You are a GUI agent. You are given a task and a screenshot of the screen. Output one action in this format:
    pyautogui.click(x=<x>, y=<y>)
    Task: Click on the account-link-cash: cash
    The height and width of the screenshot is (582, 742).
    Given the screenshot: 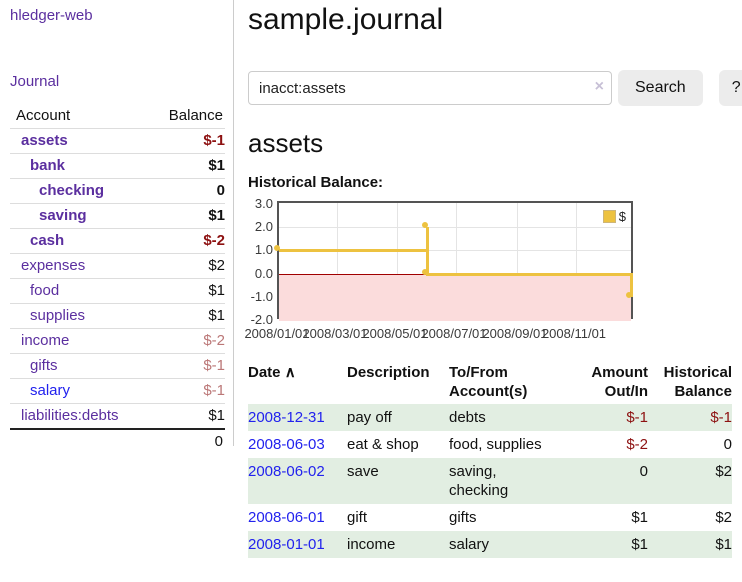 What is the action you would take?
    pyautogui.click(x=47, y=240)
    